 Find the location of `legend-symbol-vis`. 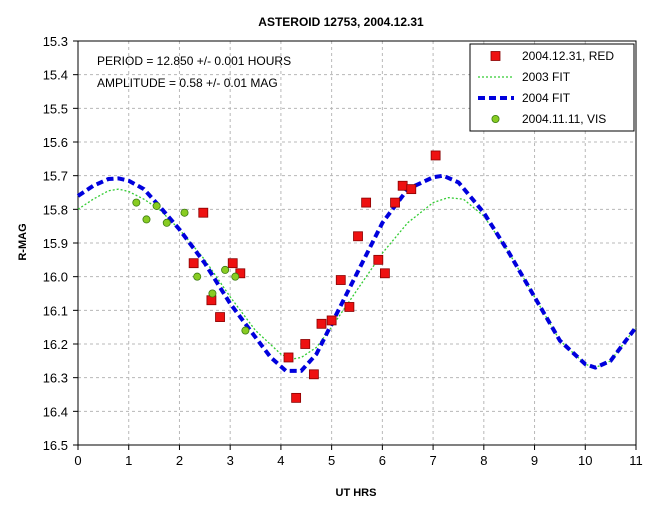

legend-symbol-vis is located at coordinates (495, 119).